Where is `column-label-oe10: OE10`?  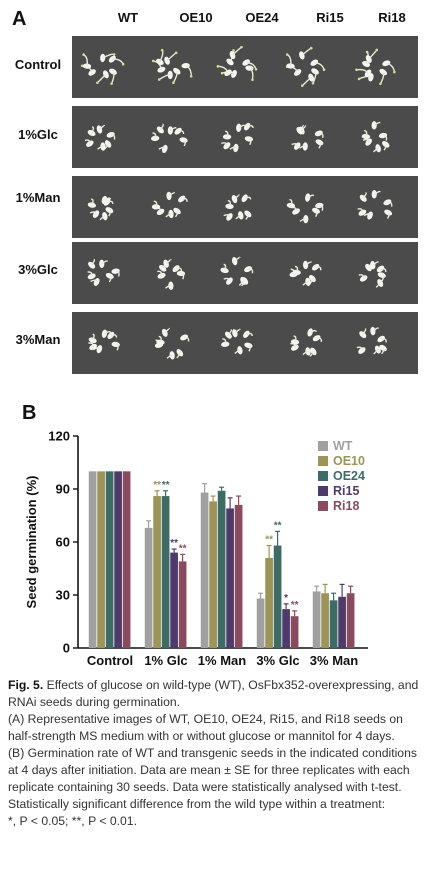
column-label-oe10: OE10 is located at coordinates (196, 17).